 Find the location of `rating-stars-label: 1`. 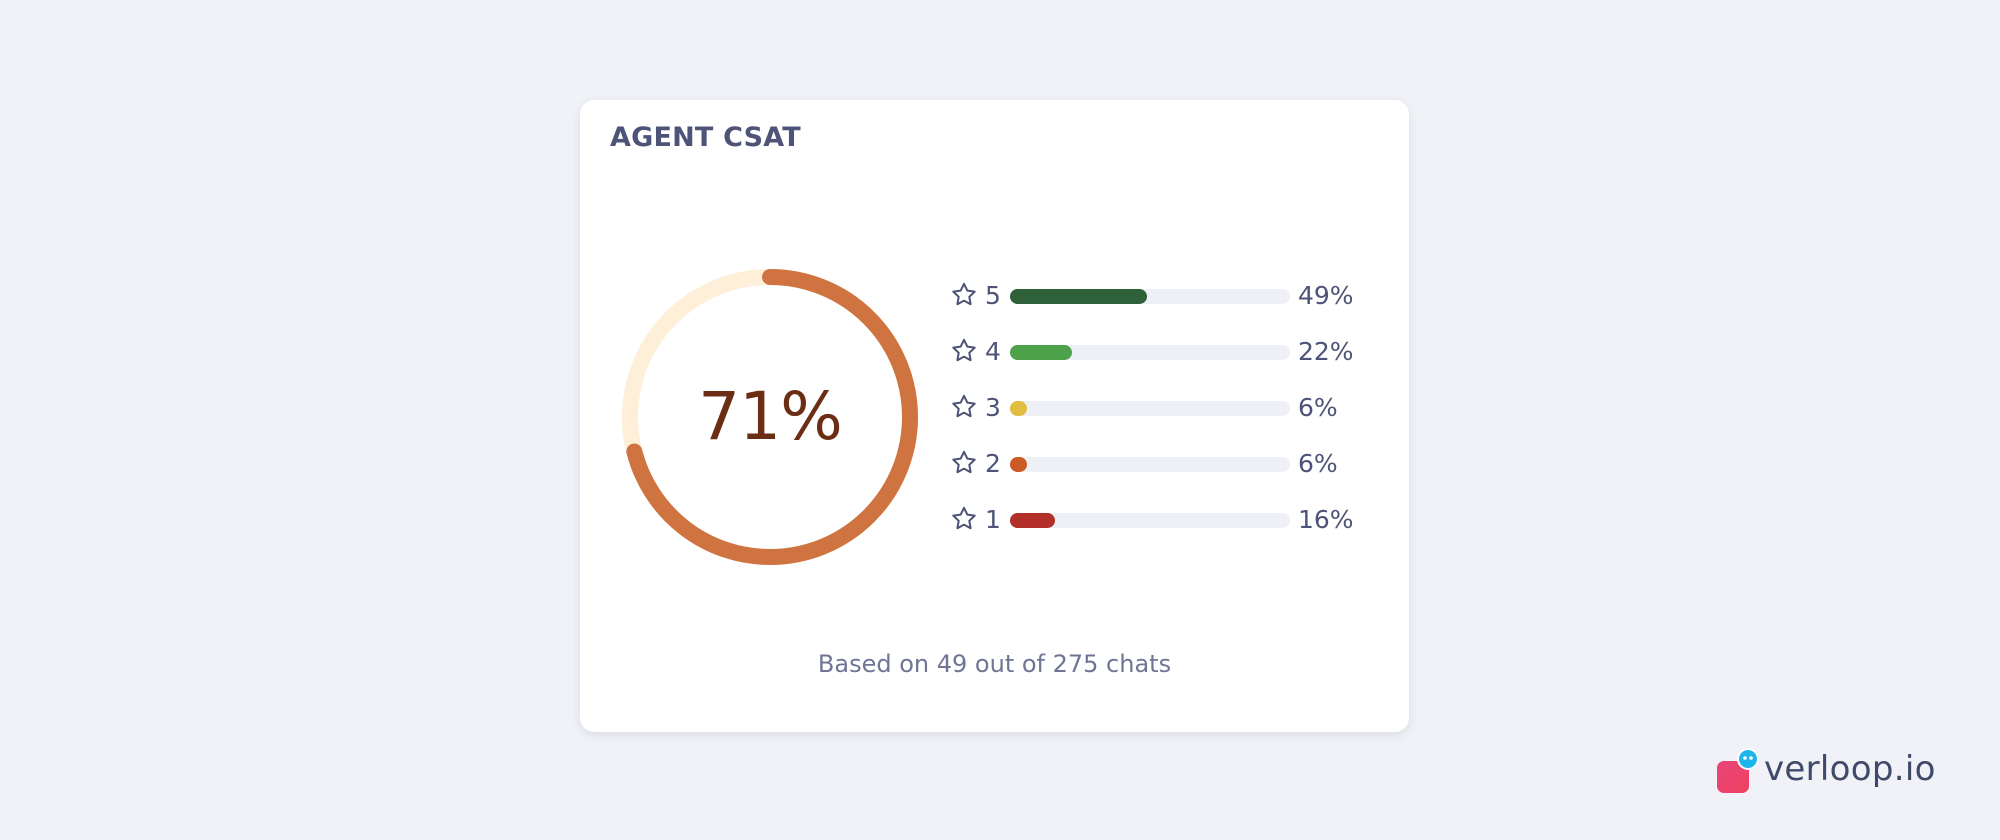

rating-stars-label: 1 is located at coordinates (993, 519).